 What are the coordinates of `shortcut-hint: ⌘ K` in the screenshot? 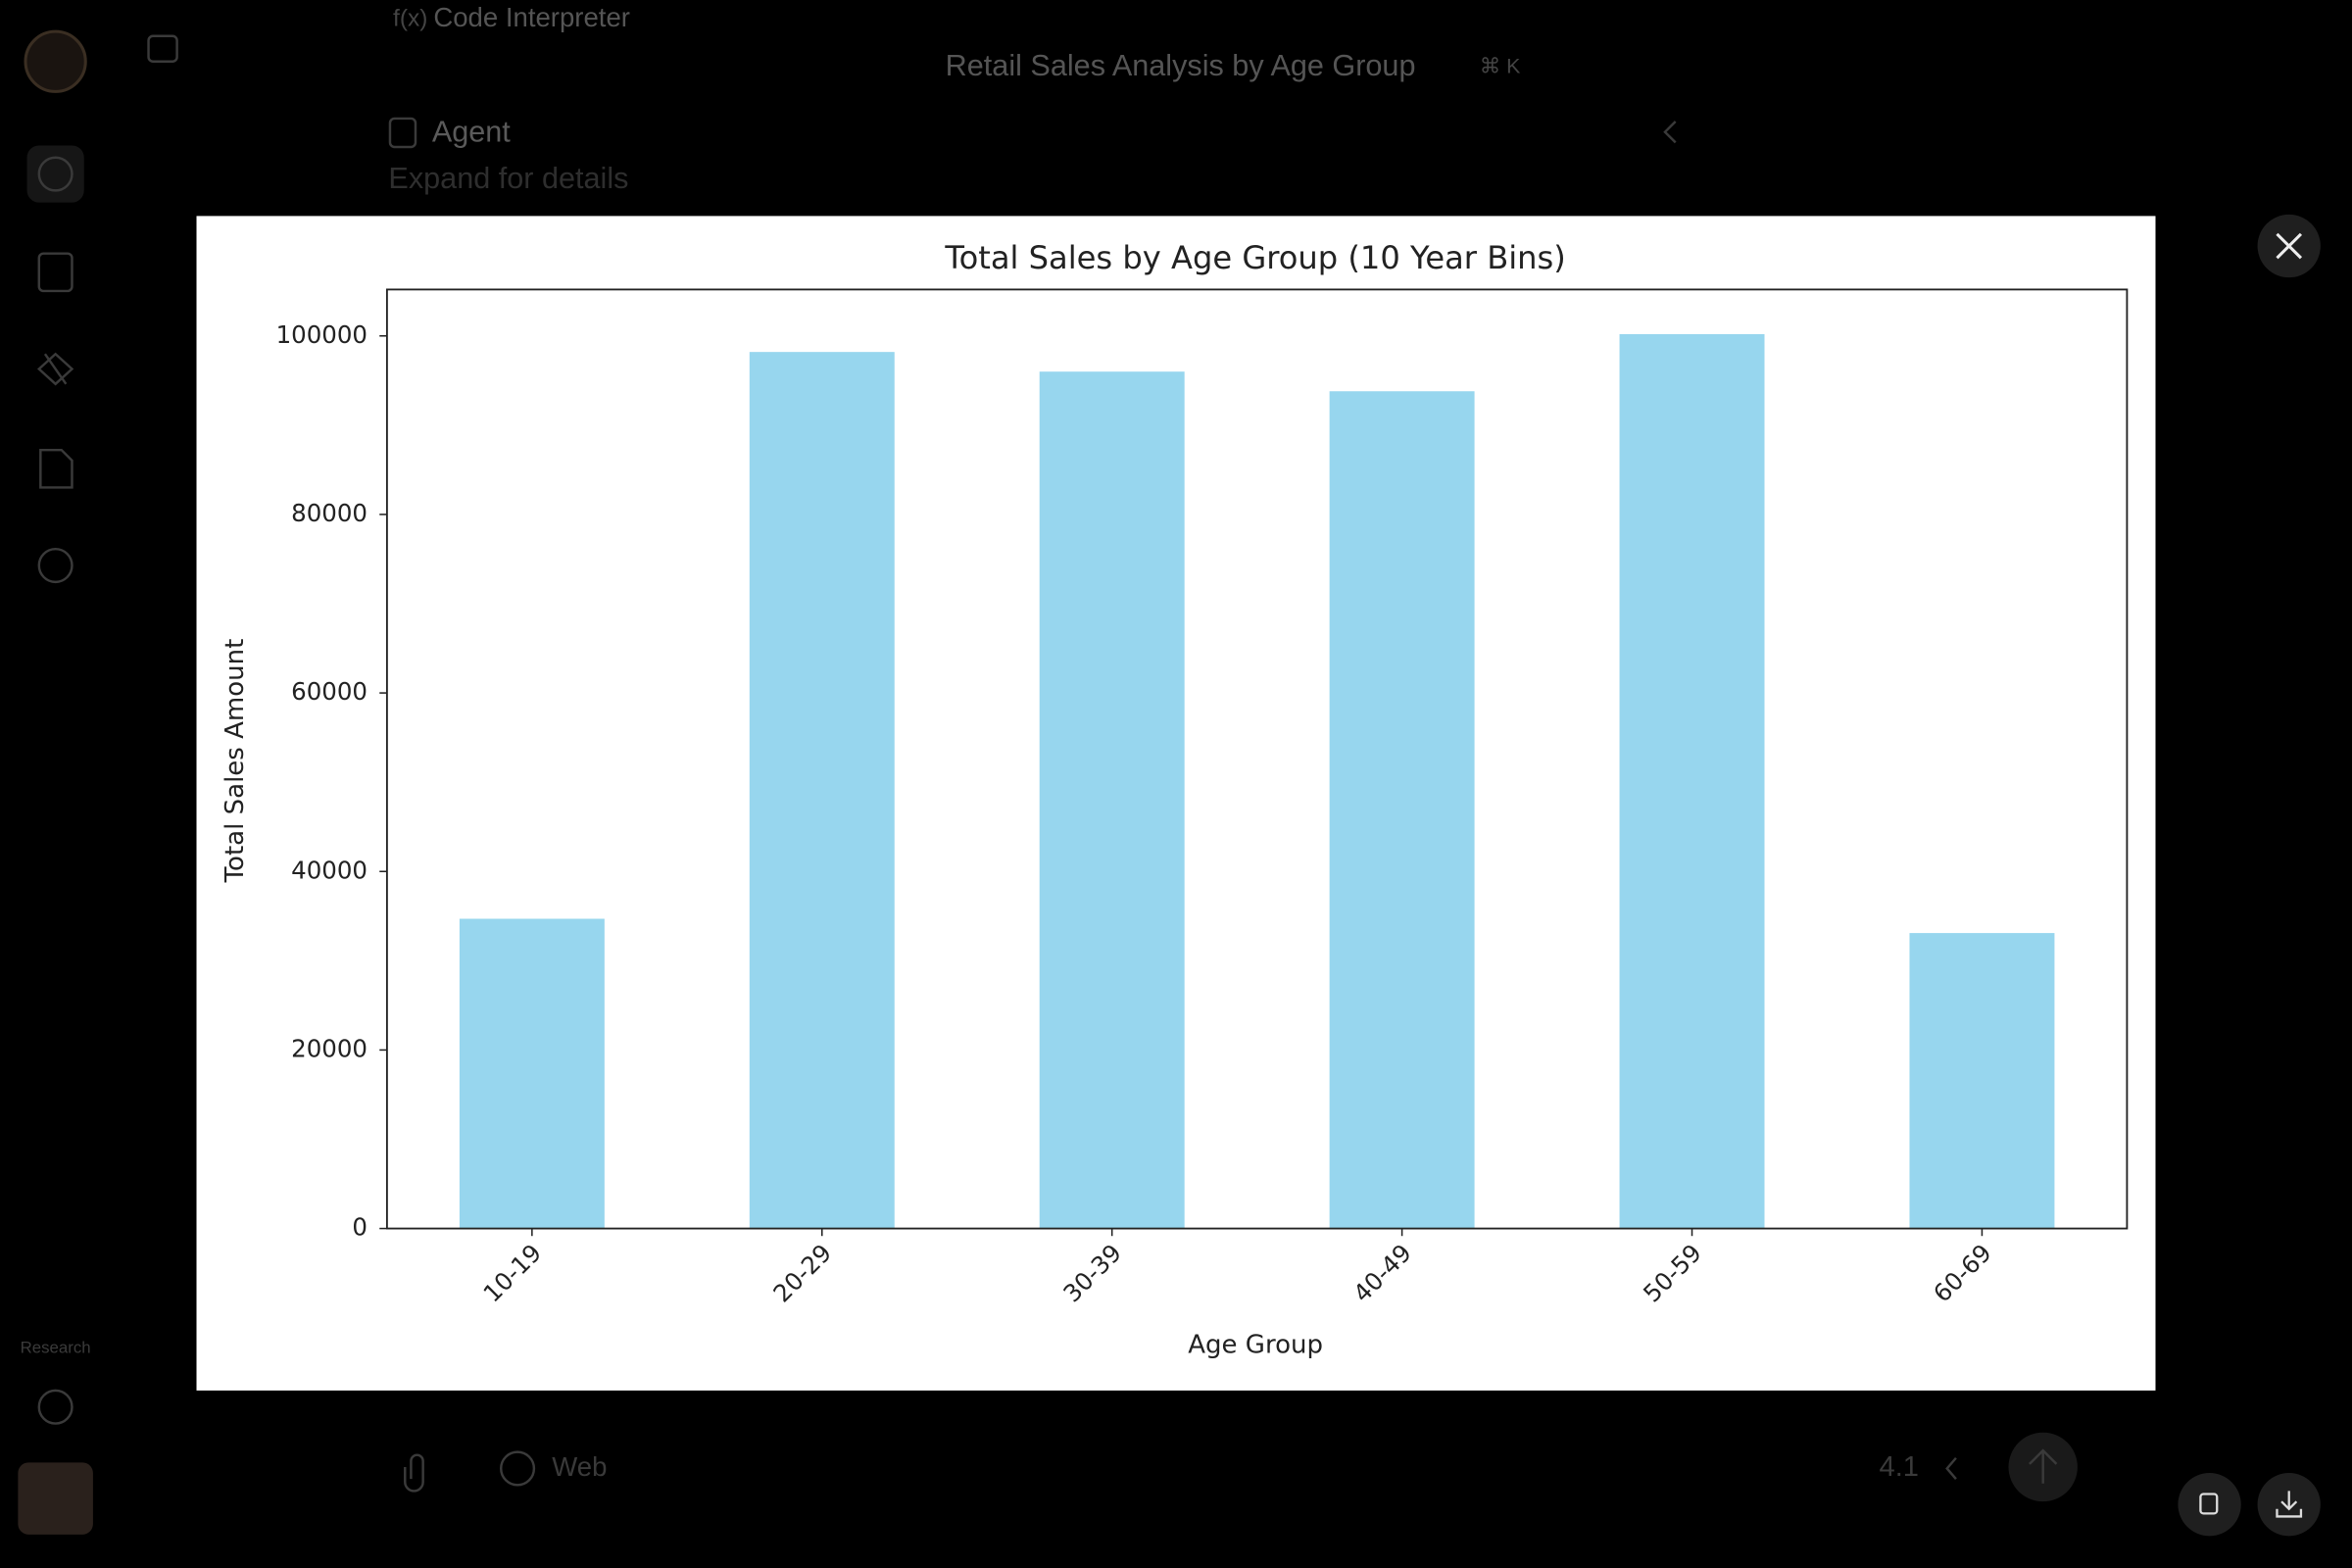 It's located at (1500, 66).